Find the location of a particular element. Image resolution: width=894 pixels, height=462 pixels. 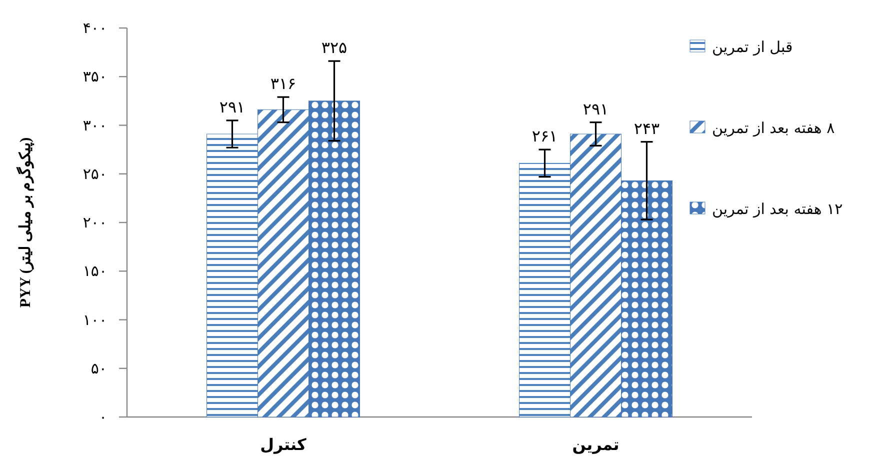

y-tick-label: ۲۰۰ is located at coordinates (94, 223).